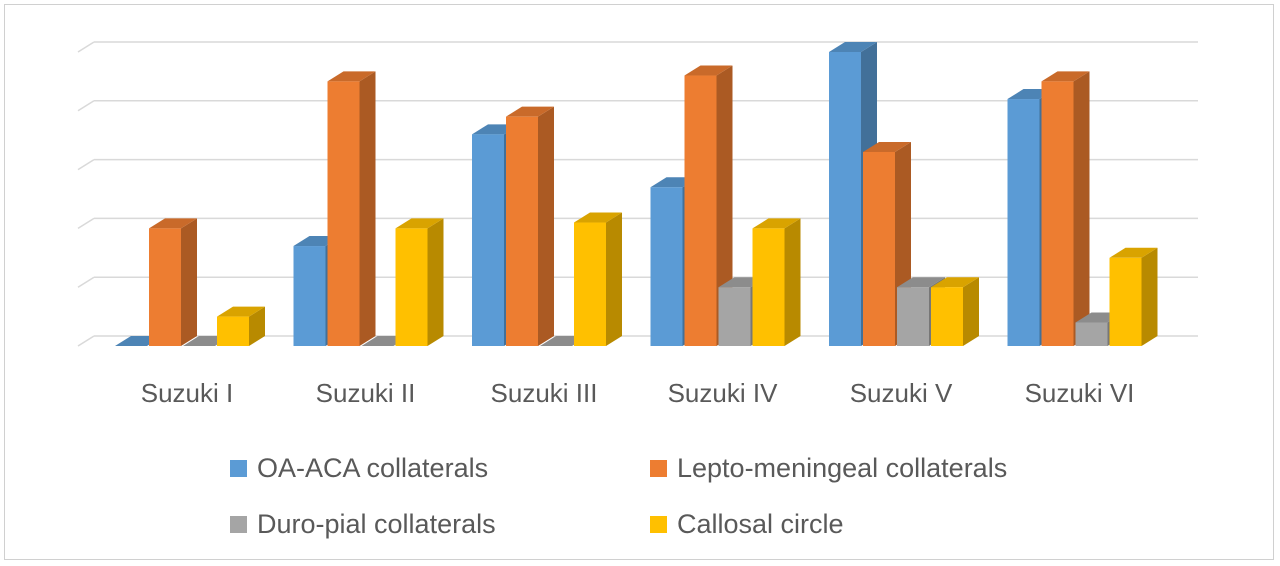 The width and height of the screenshot is (1280, 566). What do you see at coordinates (1080, 393) in the screenshot?
I see `category-label: Suzuki VI` at bounding box center [1080, 393].